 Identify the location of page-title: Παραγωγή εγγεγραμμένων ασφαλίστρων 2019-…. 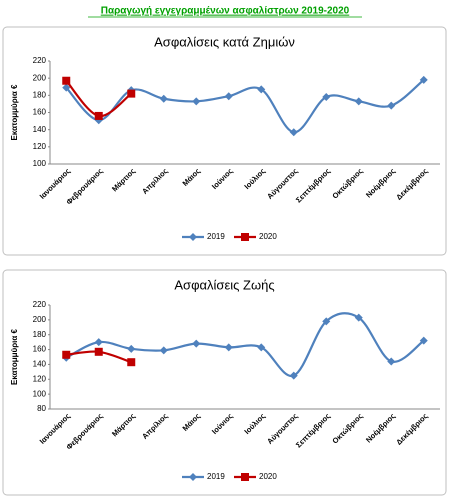
(225, 11).